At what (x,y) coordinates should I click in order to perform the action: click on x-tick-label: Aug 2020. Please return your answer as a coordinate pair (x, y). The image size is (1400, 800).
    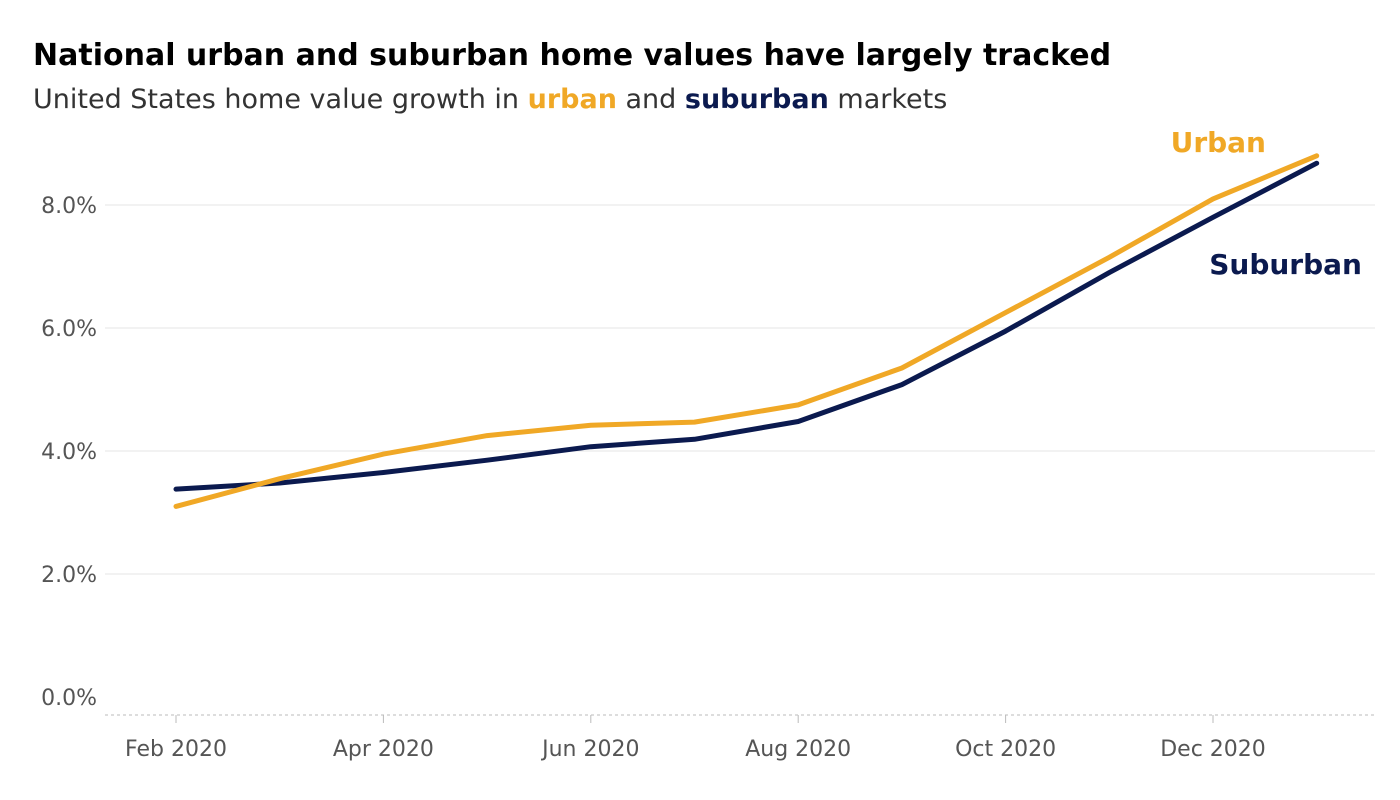
    Looking at the image, I should click on (798, 749).